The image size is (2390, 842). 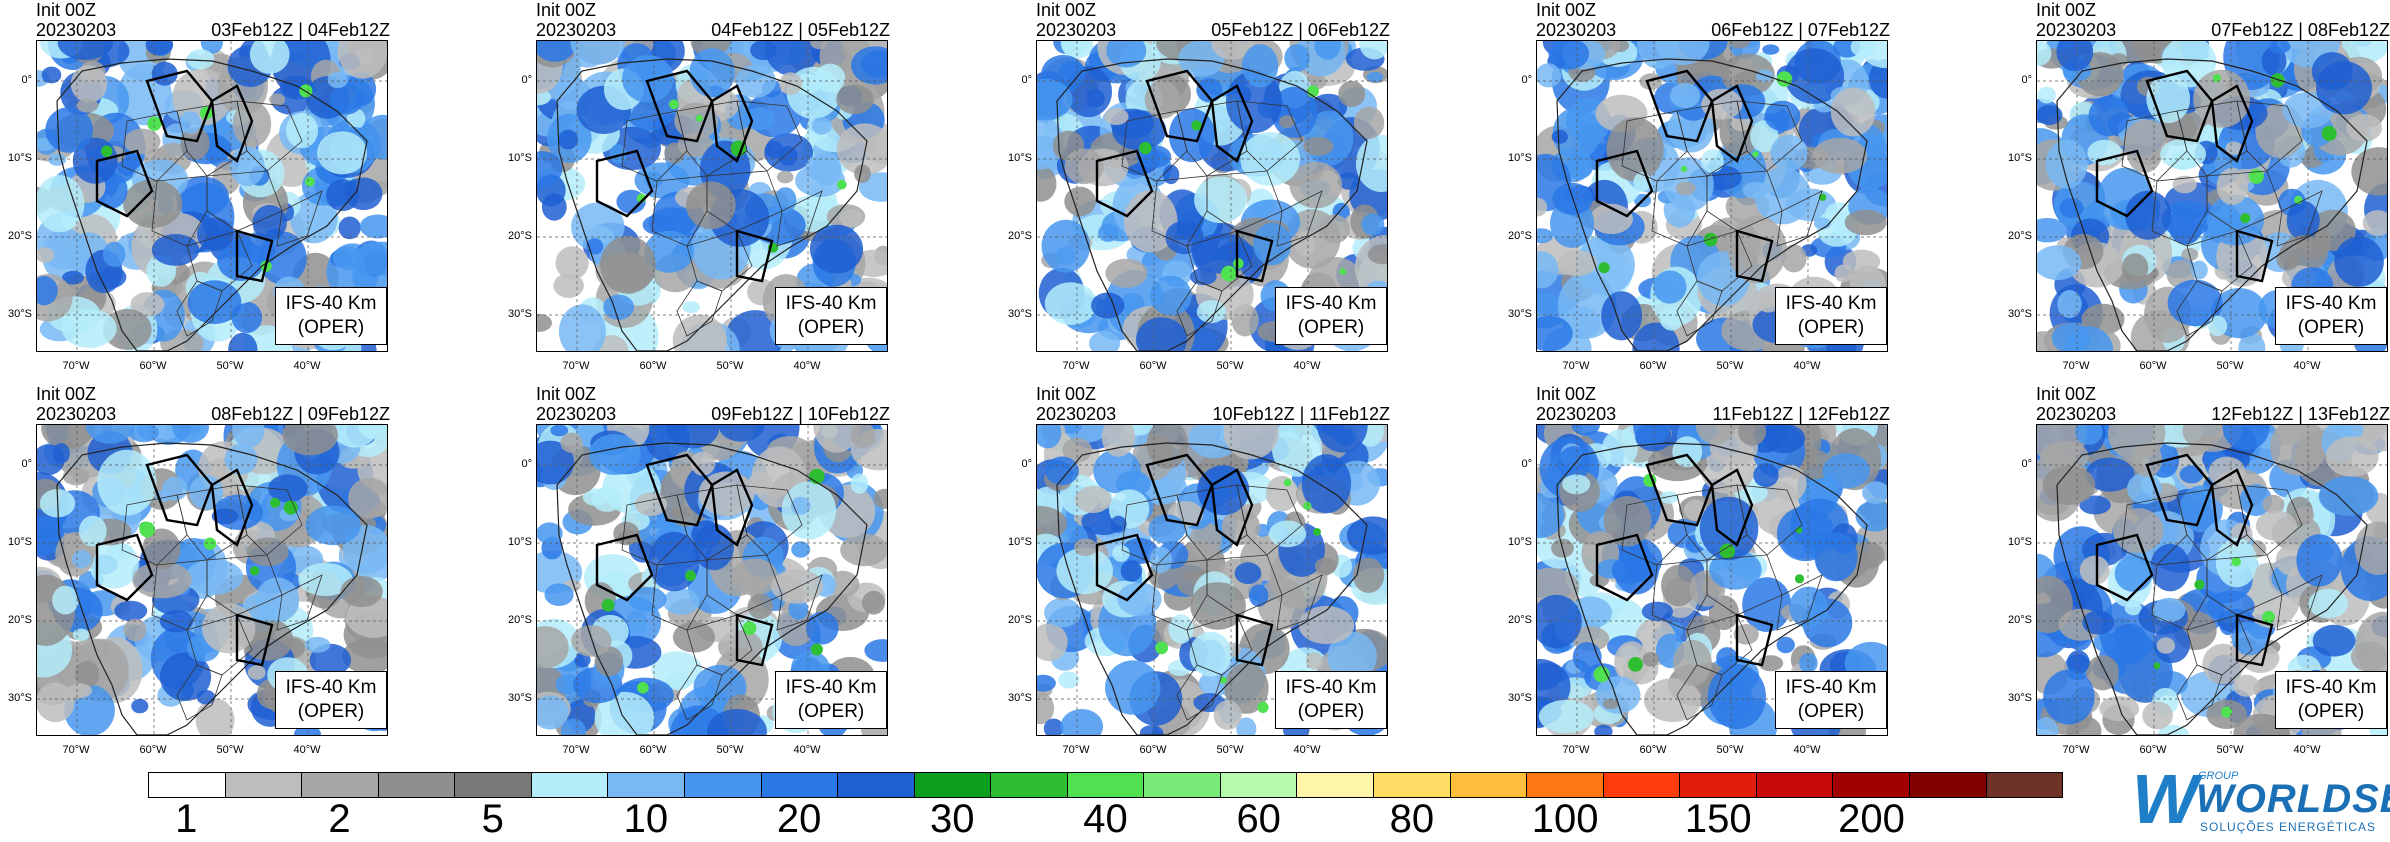 What do you see at coordinates (1300, 30) in the screenshot?
I see `valid-period: 05Feb12Z | 06Feb12Z` at bounding box center [1300, 30].